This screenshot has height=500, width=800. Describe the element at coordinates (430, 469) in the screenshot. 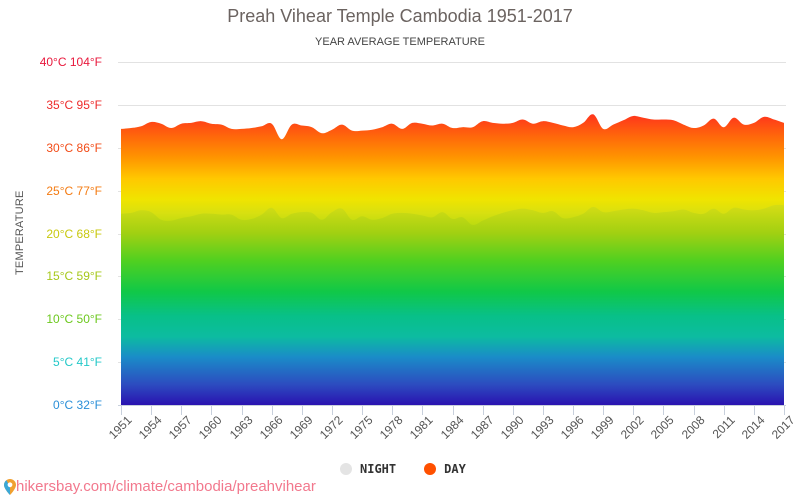

I see `day-dot-icon` at that location.